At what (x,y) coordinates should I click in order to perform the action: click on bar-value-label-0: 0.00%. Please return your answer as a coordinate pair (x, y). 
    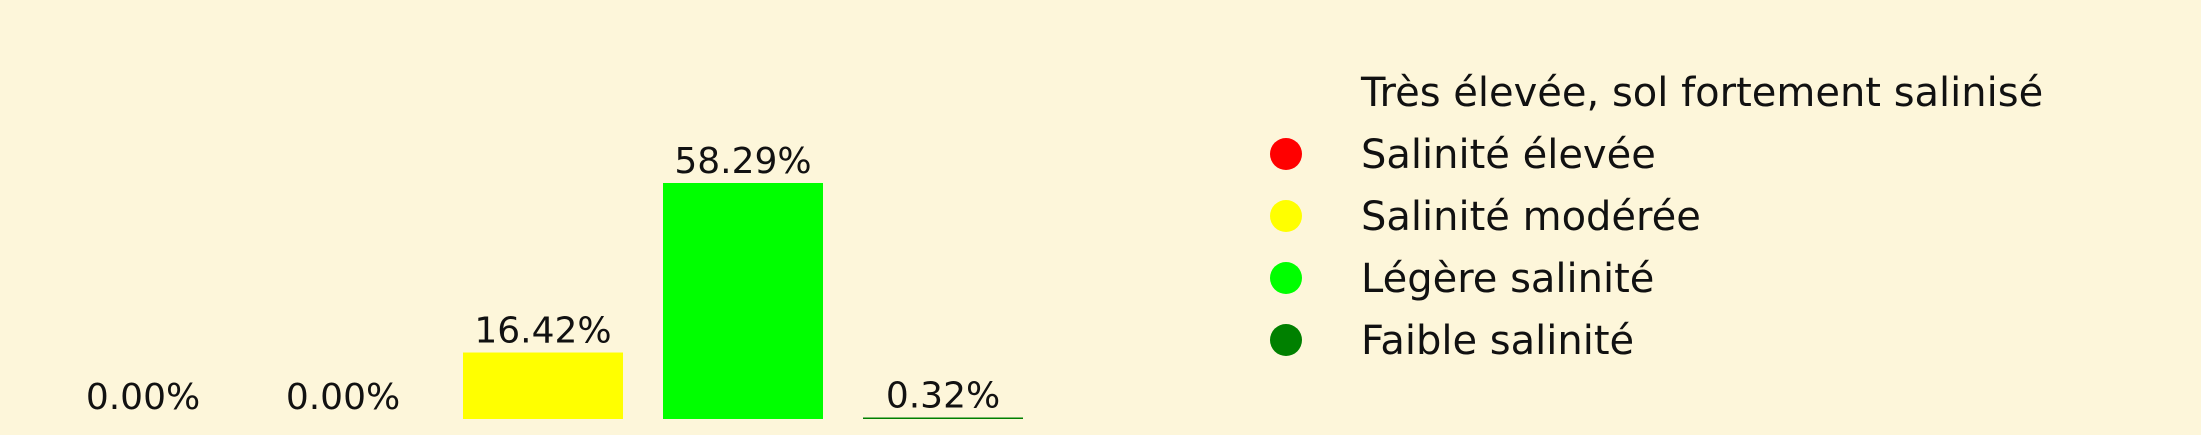
    Looking at the image, I should click on (143, 397).